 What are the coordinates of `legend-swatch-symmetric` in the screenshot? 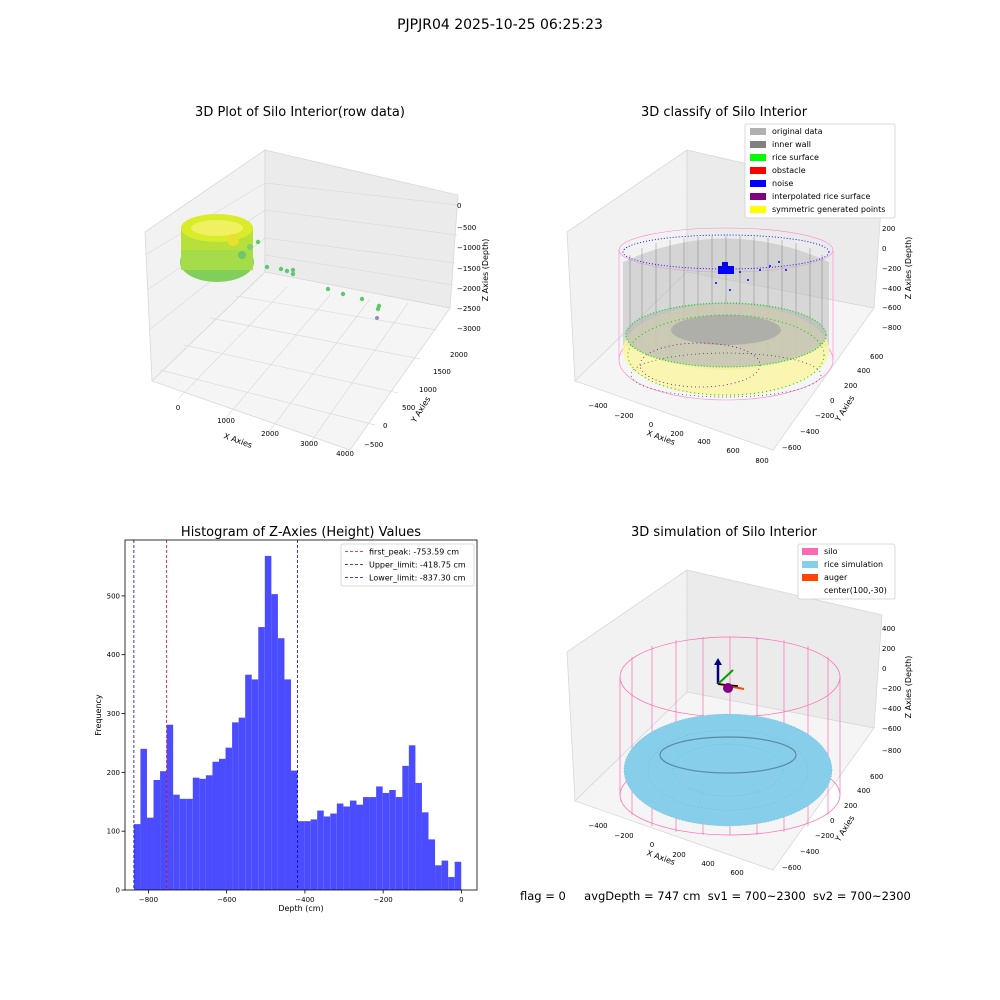 It's located at (758, 209).